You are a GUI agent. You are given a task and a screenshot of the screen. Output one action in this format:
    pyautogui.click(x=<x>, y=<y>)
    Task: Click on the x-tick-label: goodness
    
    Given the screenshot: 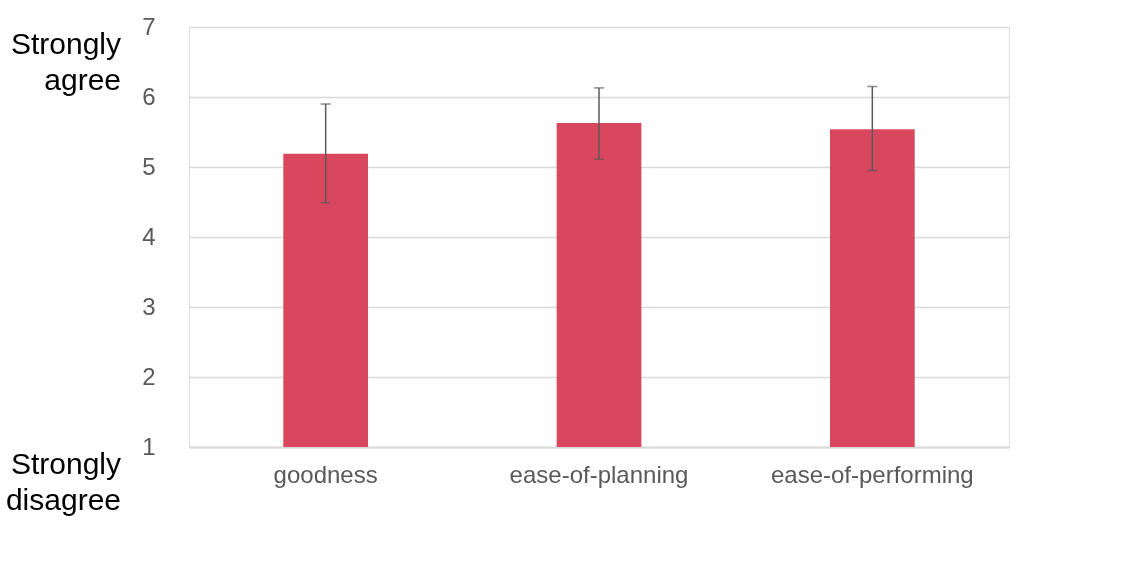 What is the action you would take?
    pyautogui.click(x=325, y=474)
    